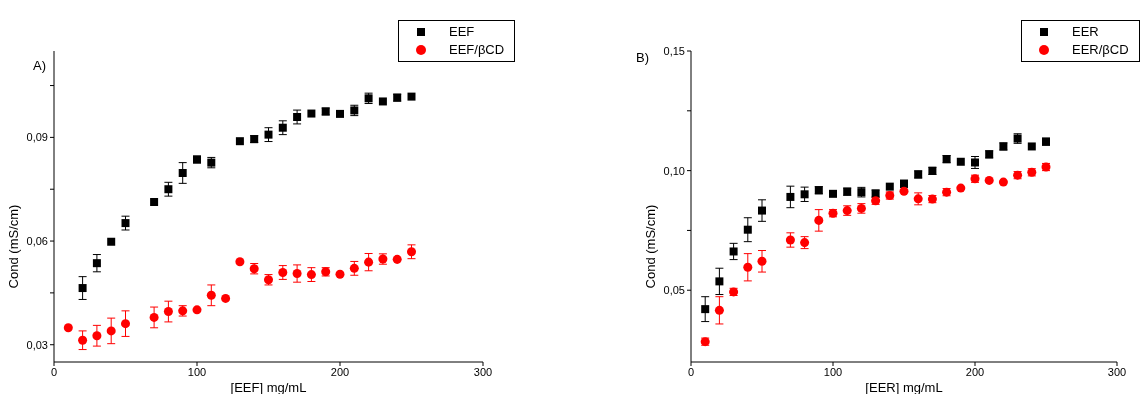  I want to click on y-tick-label: 0,10, so click(674, 170).